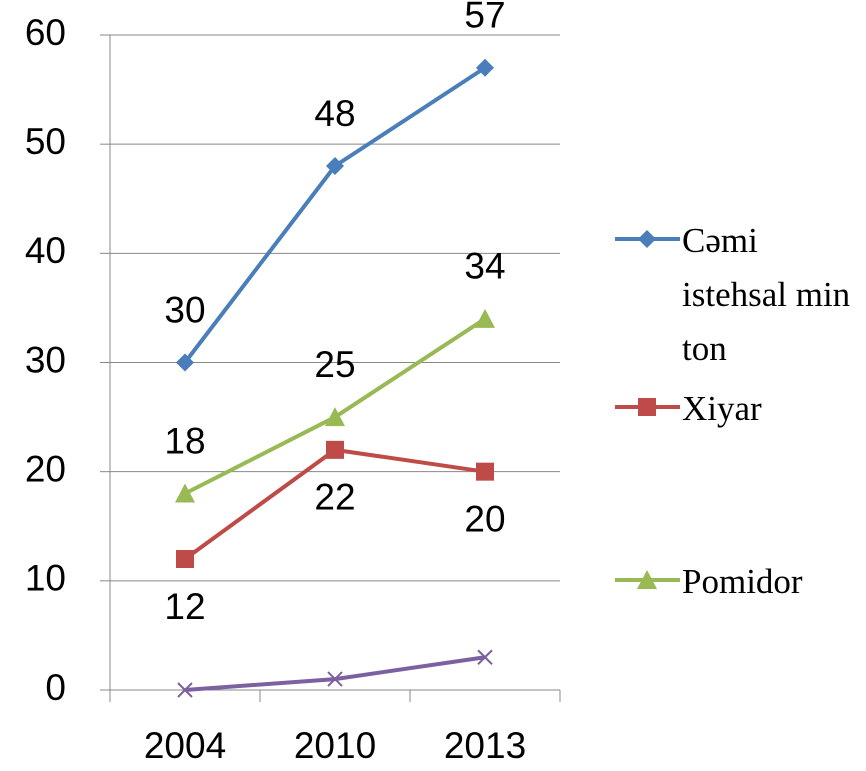 This screenshot has height=771, width=866. Describe the element at coordinates (45, 32) in the screenshot. I see `y-tick-label: 60` at that location.